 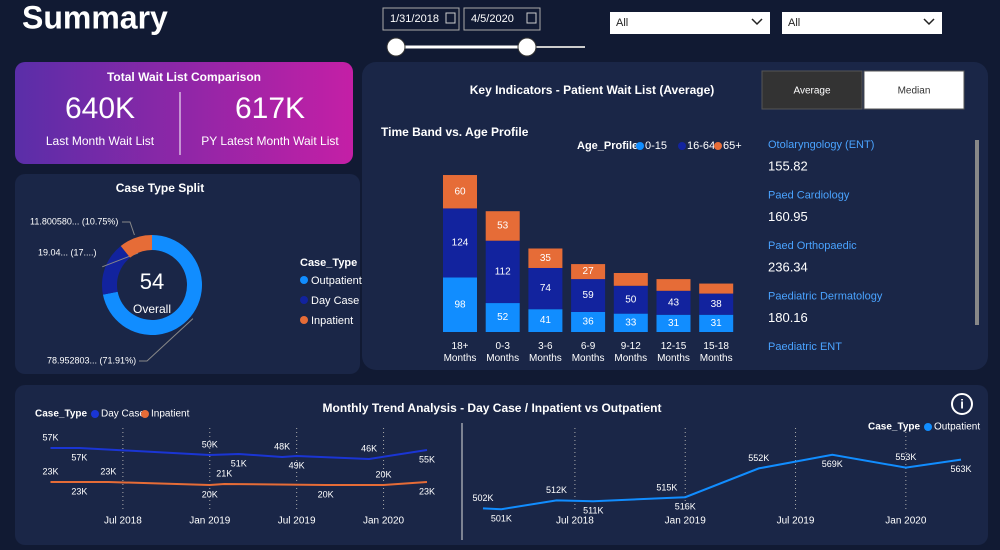 What do you see at coordinates (666, 487) in the screenshot?
I see `data-label: 515K` at bounding box center [666, 487].